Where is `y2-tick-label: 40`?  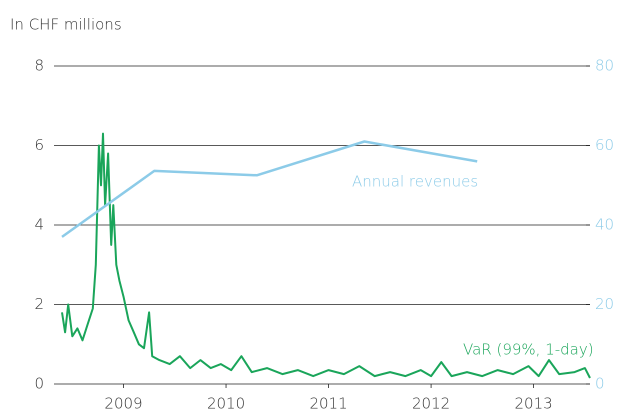
y2-tick-label: 40 is located at coordinates (604, 225).